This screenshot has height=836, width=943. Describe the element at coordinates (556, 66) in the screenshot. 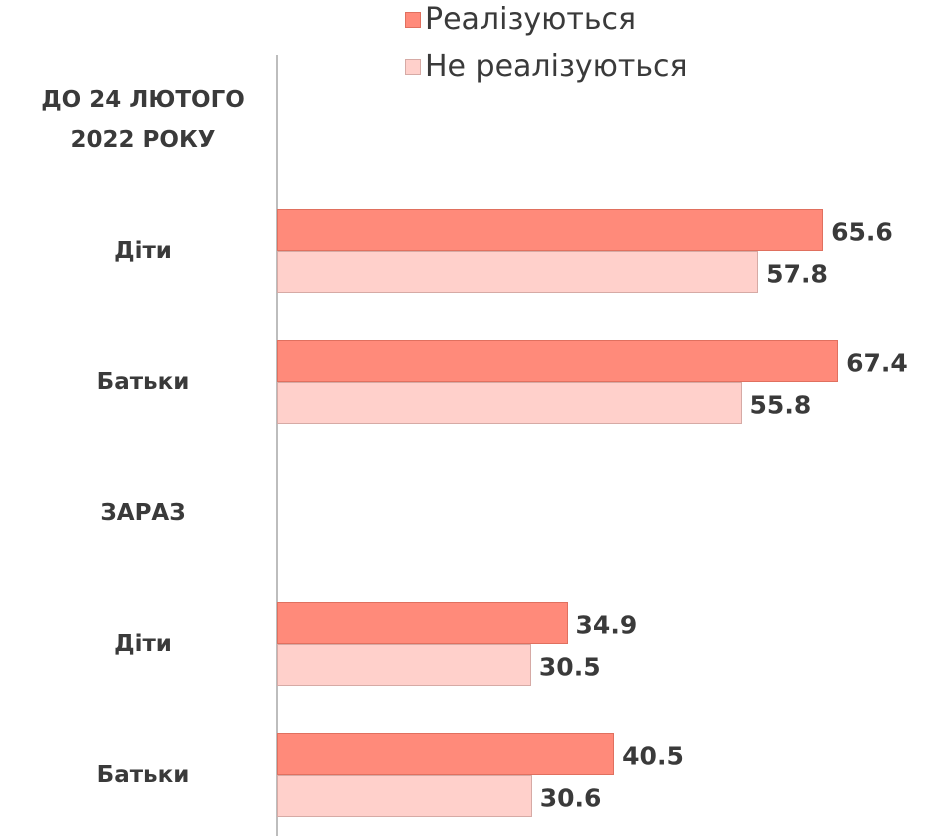

I see `legend-label: Не реалізуються` at that location.